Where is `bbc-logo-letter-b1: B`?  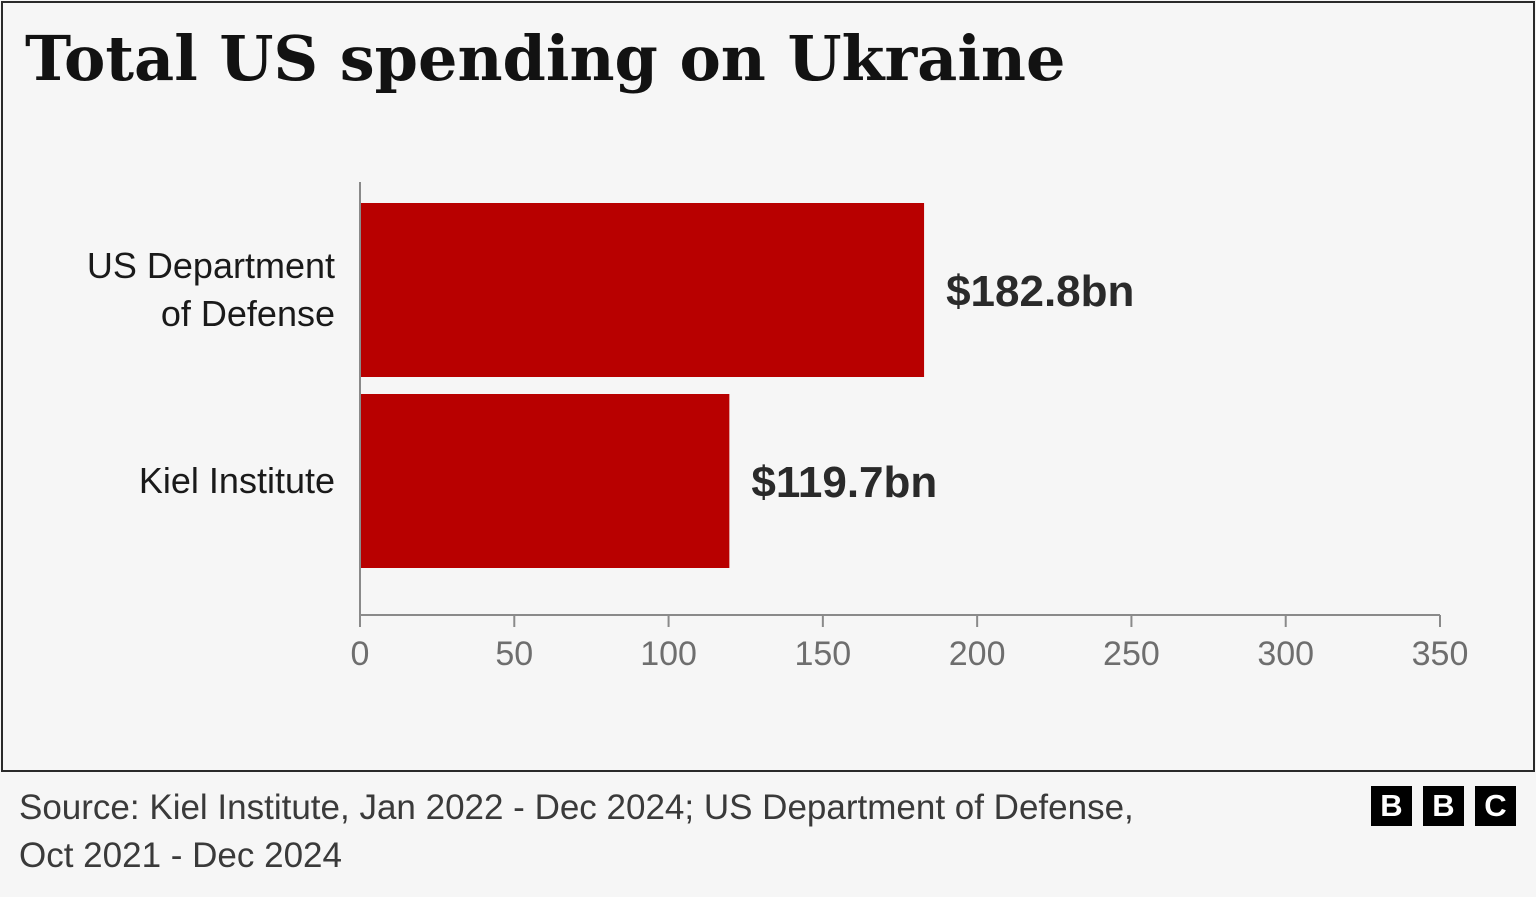
bbc-logo-letter-b1: B is located at coordinates (1391, 806).